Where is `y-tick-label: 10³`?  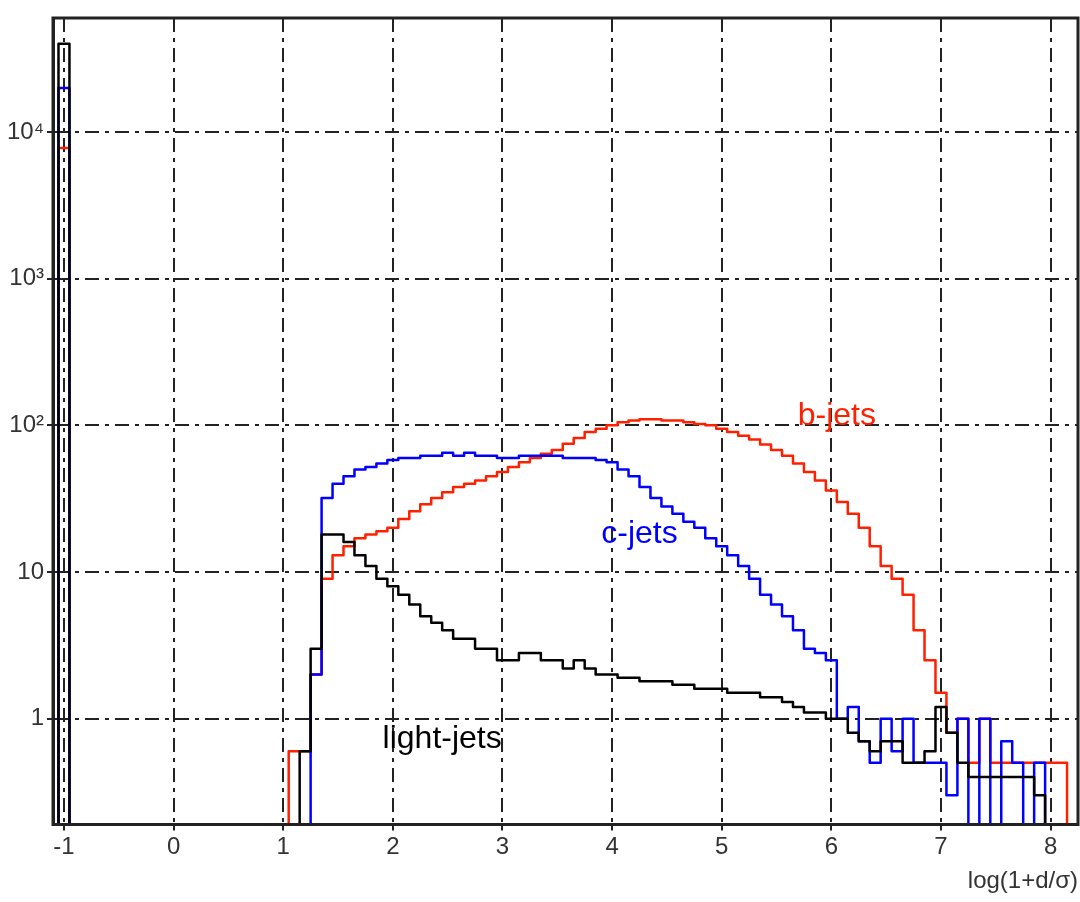
y-tick-label: 10³ is located at coordinates (27, 277).